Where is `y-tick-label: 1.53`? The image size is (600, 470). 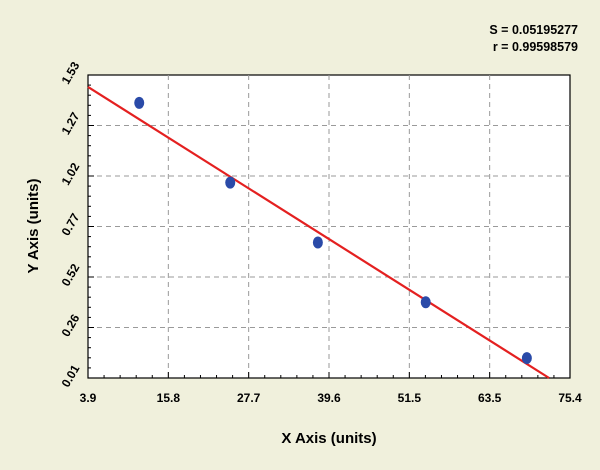
y-tick-label: 1.53 is located at coordinates (71, 73).